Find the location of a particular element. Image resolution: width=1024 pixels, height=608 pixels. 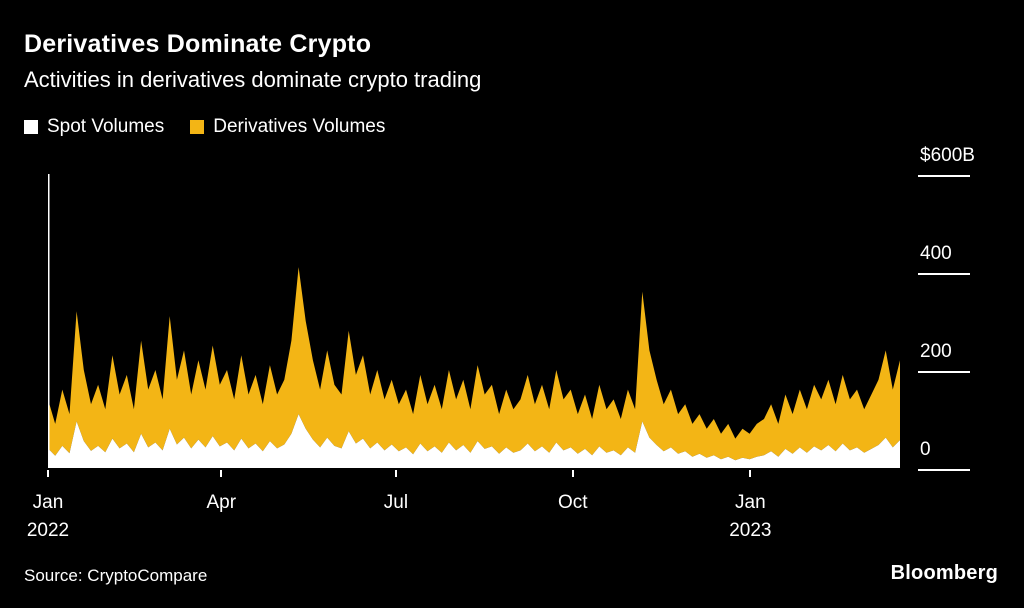

bloomberg-logo: Bloomberg is located at coordinates (944, 573).